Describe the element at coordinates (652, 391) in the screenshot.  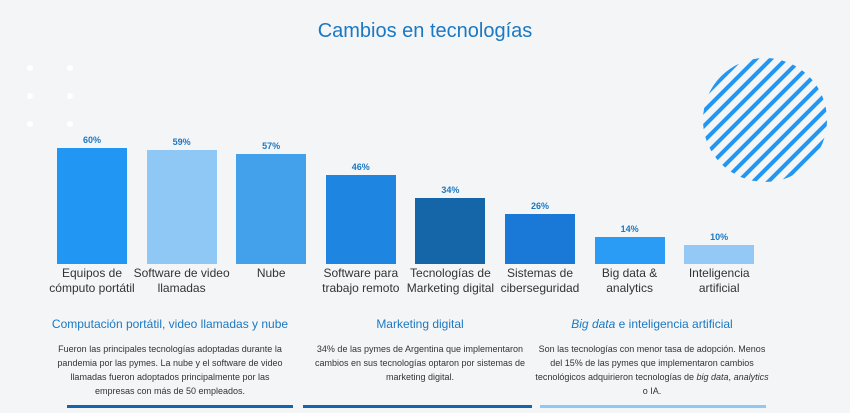
I see `body-part: o IA.` at that location.